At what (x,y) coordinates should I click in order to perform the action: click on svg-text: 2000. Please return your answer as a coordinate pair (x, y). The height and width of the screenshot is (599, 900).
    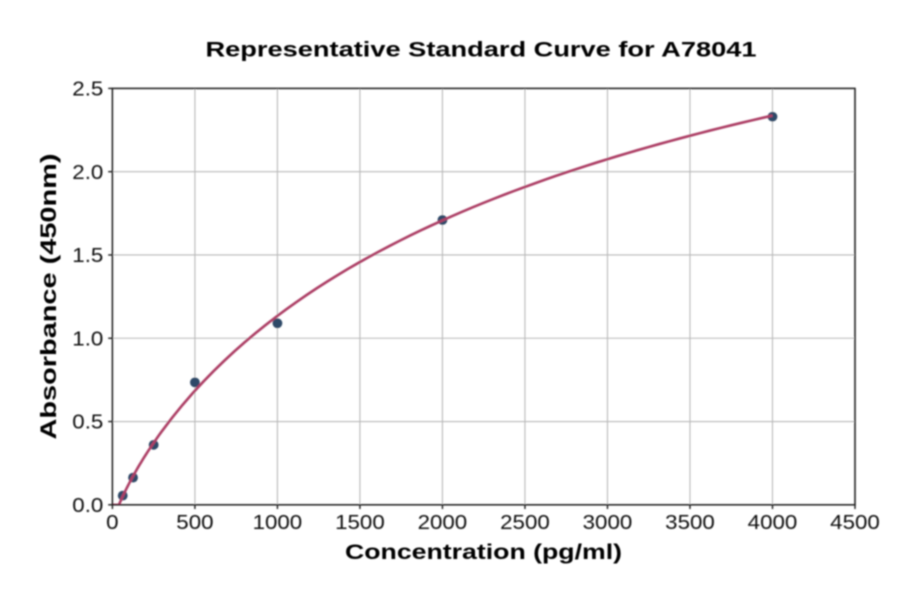
    Looking at the image, I should click on (443, 523).